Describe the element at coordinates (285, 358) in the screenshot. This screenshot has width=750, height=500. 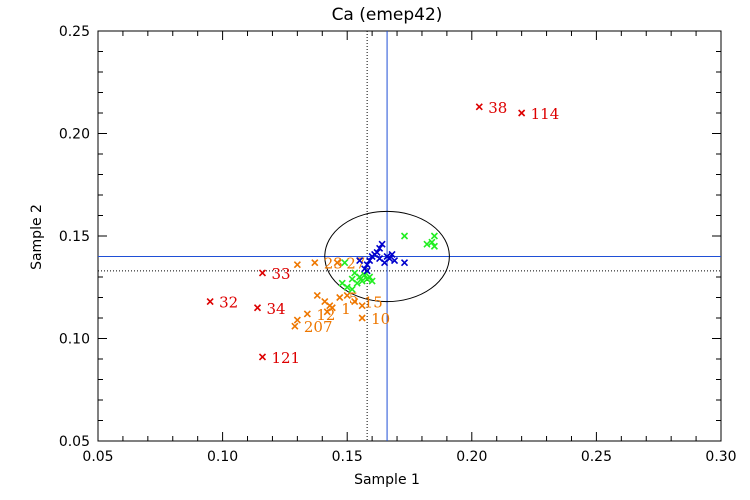
I see `data-point-label: 121` at that location.